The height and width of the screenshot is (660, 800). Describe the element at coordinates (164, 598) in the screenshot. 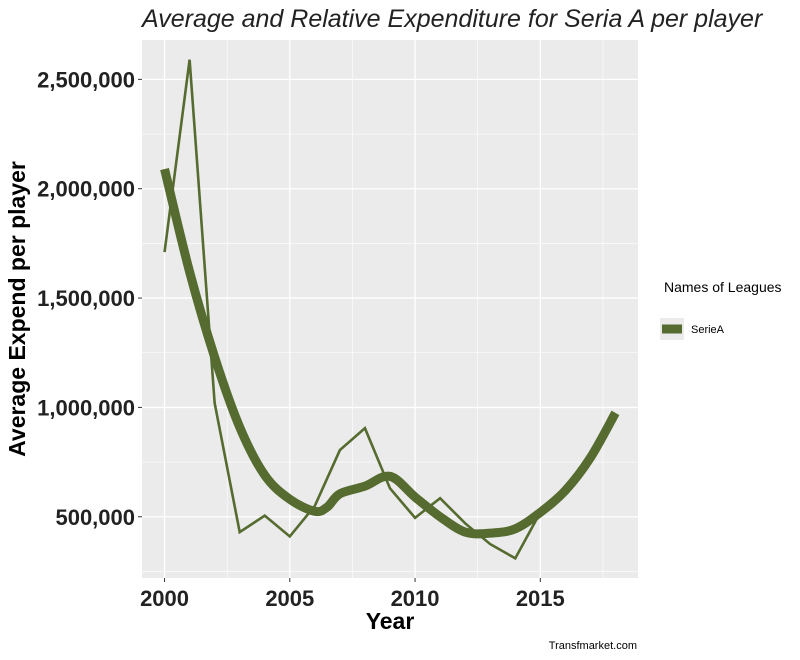

I see `x-tick-label: 2000` at that location.